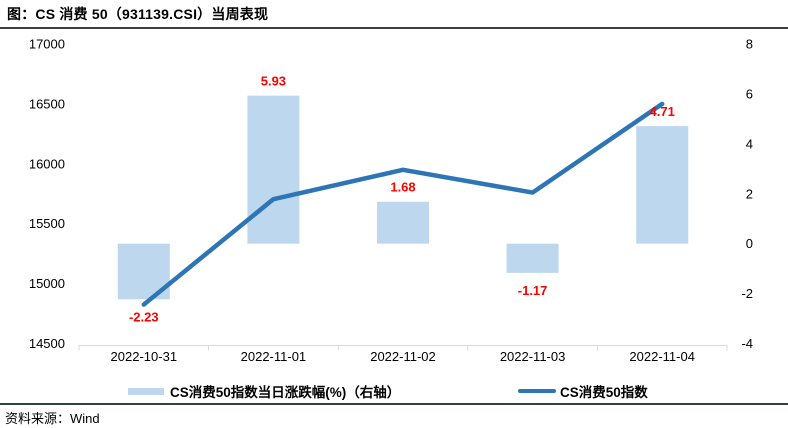 The width and height of the screenshot is (788, 428). What do you see at coordinates (52, 418) in the screenshot?
I see `source-note: 资料来源：Wind` at bounding box center [52, 418].